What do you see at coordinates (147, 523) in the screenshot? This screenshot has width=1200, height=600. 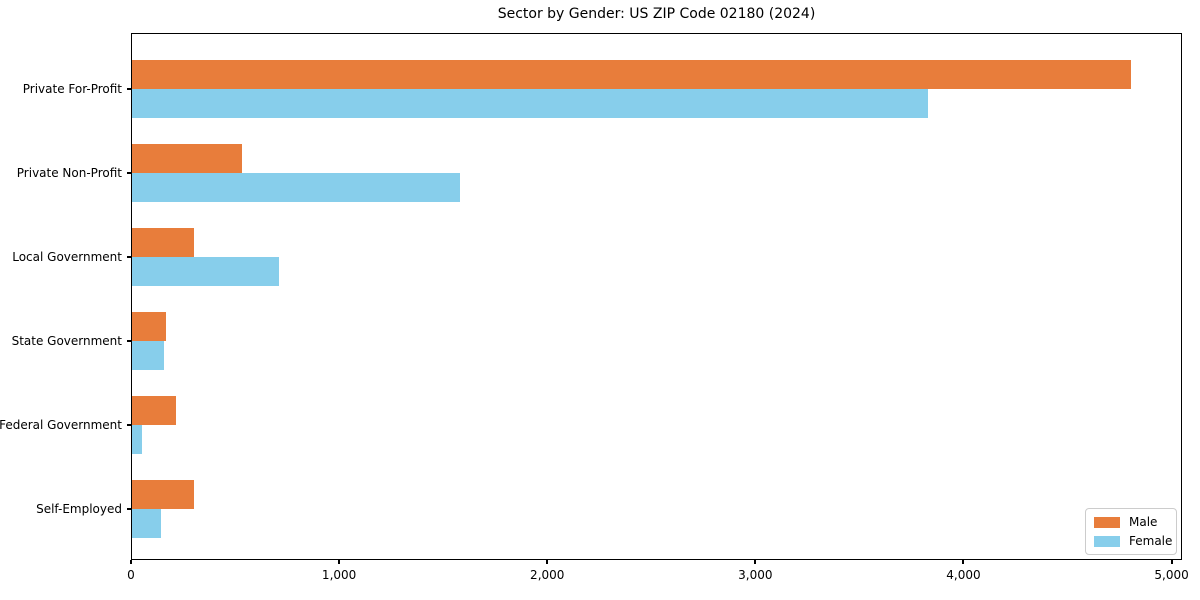 I see `bar-female-self-employed` at bounding box center [147, 523].